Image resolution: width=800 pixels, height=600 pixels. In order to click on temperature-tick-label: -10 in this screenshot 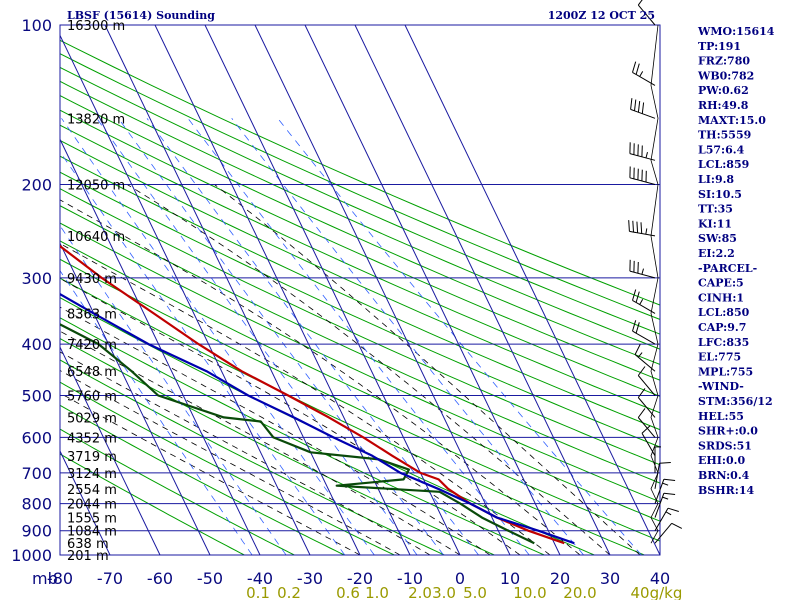, I will do `click(410, 578)`.